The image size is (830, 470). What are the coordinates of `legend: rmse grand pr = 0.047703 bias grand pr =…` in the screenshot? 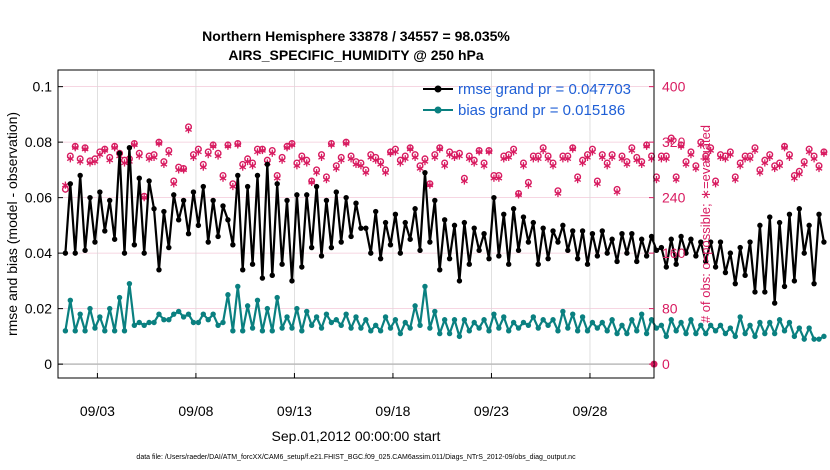 It's located at (527, 100).